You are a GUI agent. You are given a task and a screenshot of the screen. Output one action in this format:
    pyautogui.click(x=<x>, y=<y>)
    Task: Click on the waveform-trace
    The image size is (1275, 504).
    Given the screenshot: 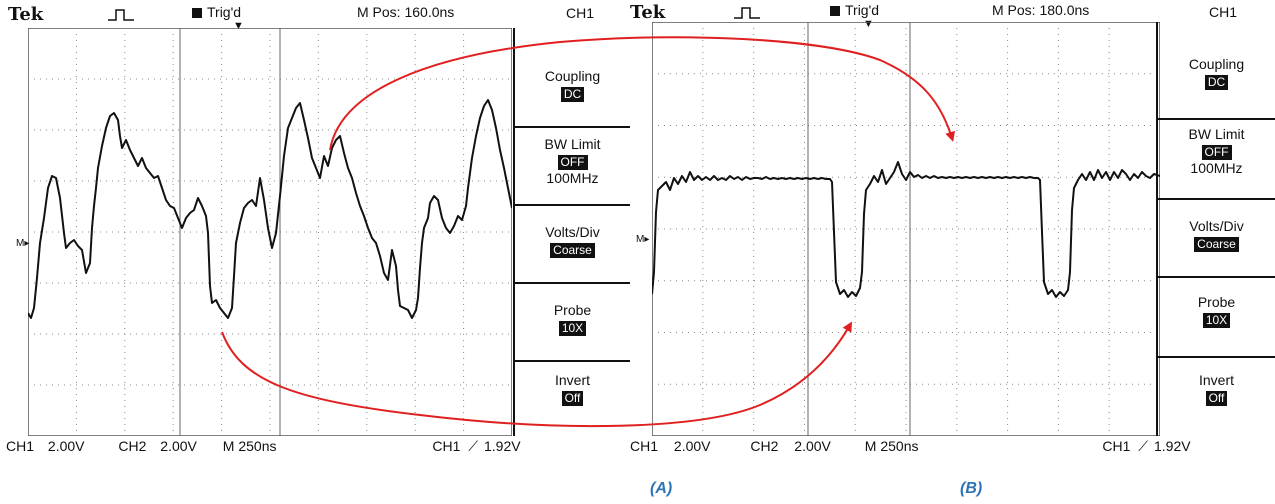 What is the action you would take?
    pyautogui.click(x=906, y=229)
    